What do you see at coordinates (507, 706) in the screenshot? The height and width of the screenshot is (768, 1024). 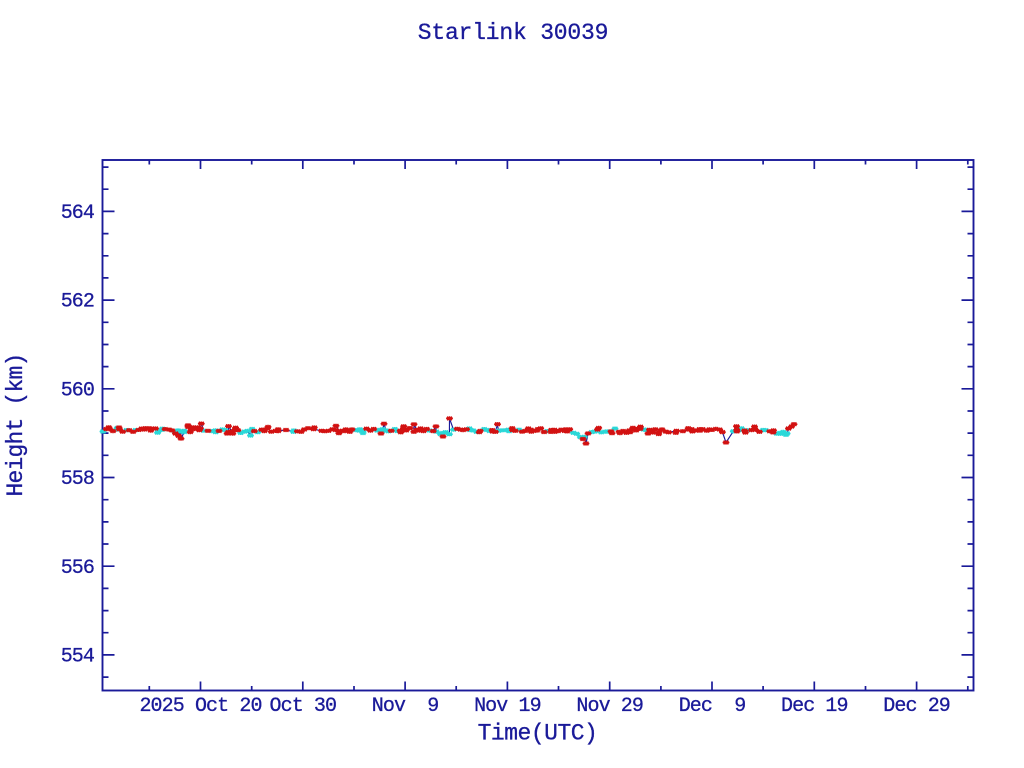 I see `svg-text: Nov 19` at bounding box center [507, 706].